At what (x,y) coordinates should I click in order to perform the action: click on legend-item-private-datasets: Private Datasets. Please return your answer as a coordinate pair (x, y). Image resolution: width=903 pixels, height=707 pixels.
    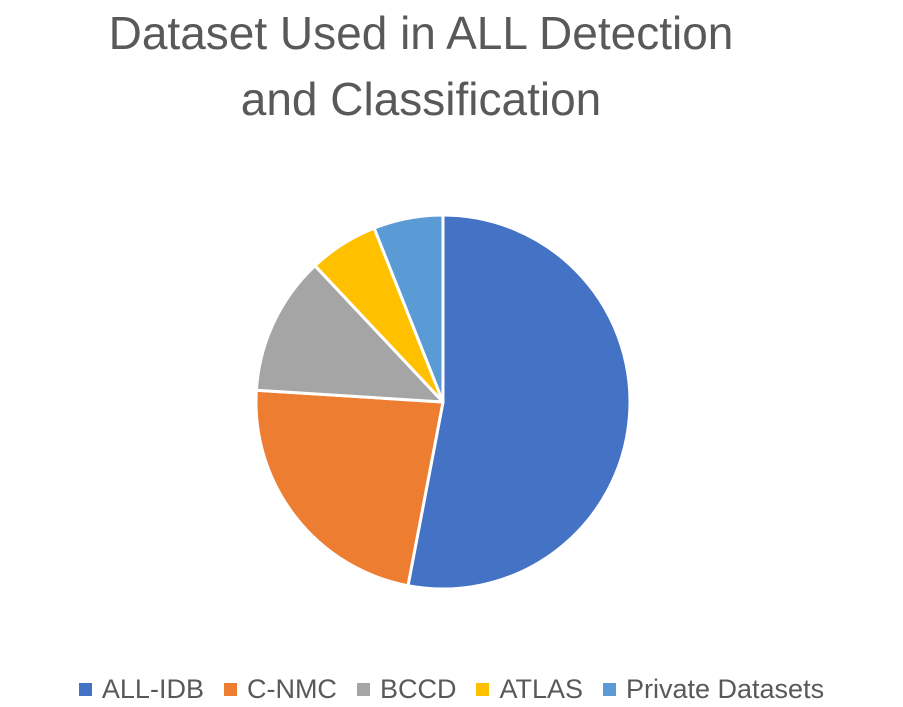
    Looking at the image, I should click on (713, 689).